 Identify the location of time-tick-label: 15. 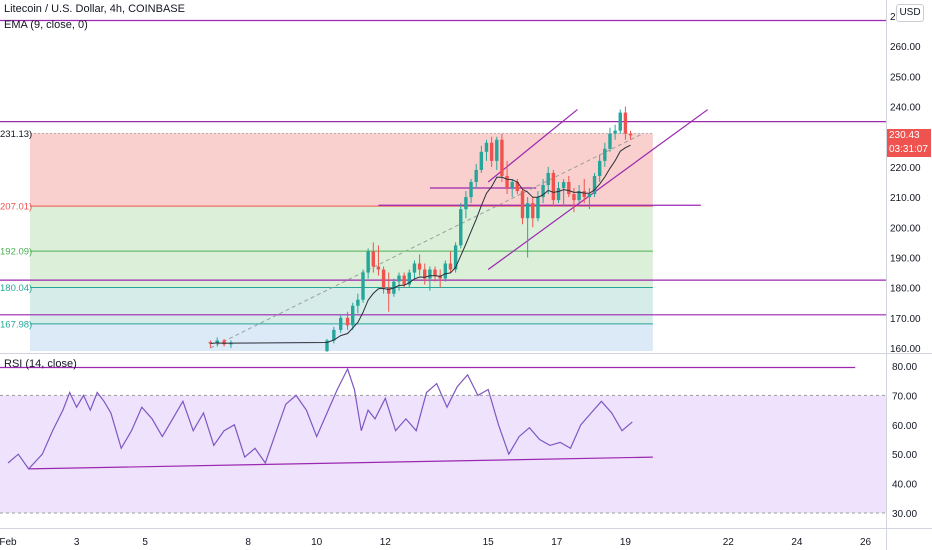
(489, 542).